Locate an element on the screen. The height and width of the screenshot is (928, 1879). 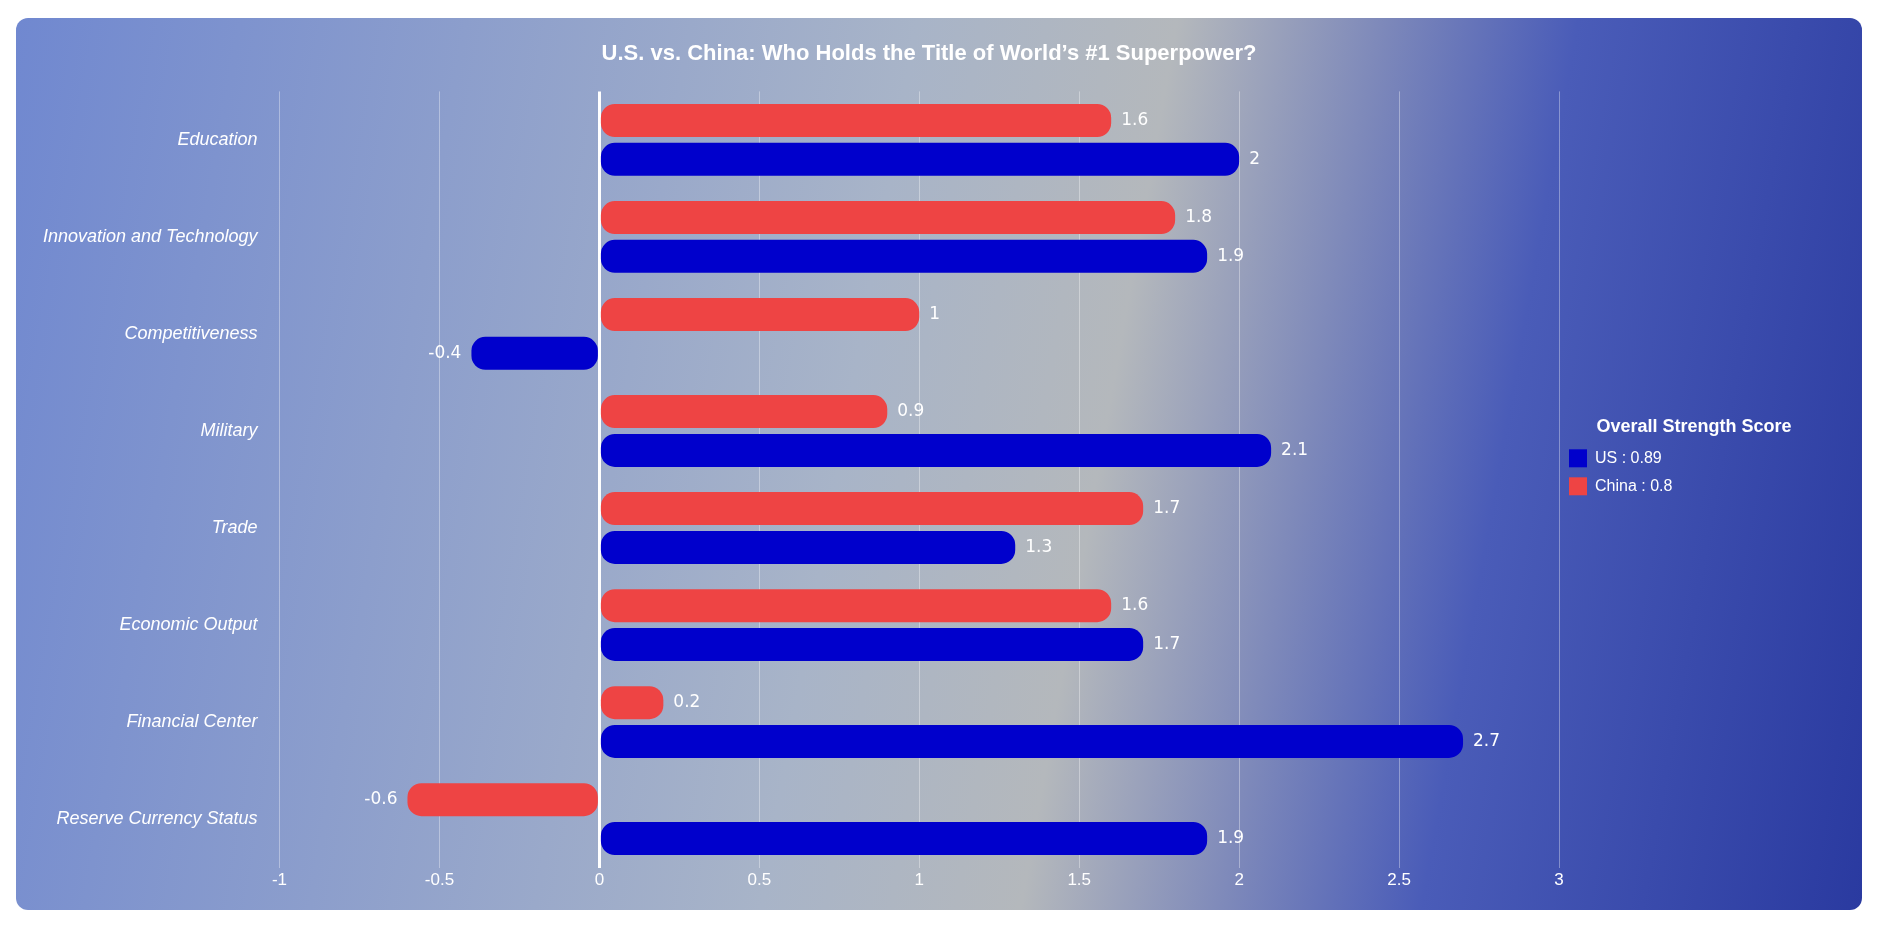
x-tick-label: 2 is located at coordinates (1239, 880).